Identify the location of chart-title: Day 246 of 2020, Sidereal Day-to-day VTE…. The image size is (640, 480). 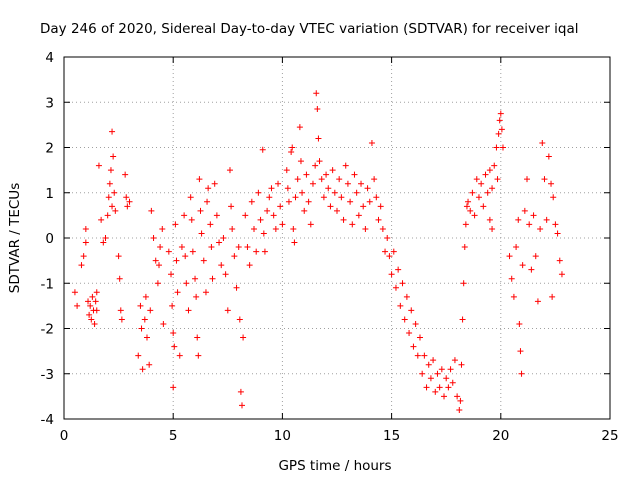
(309, 29).